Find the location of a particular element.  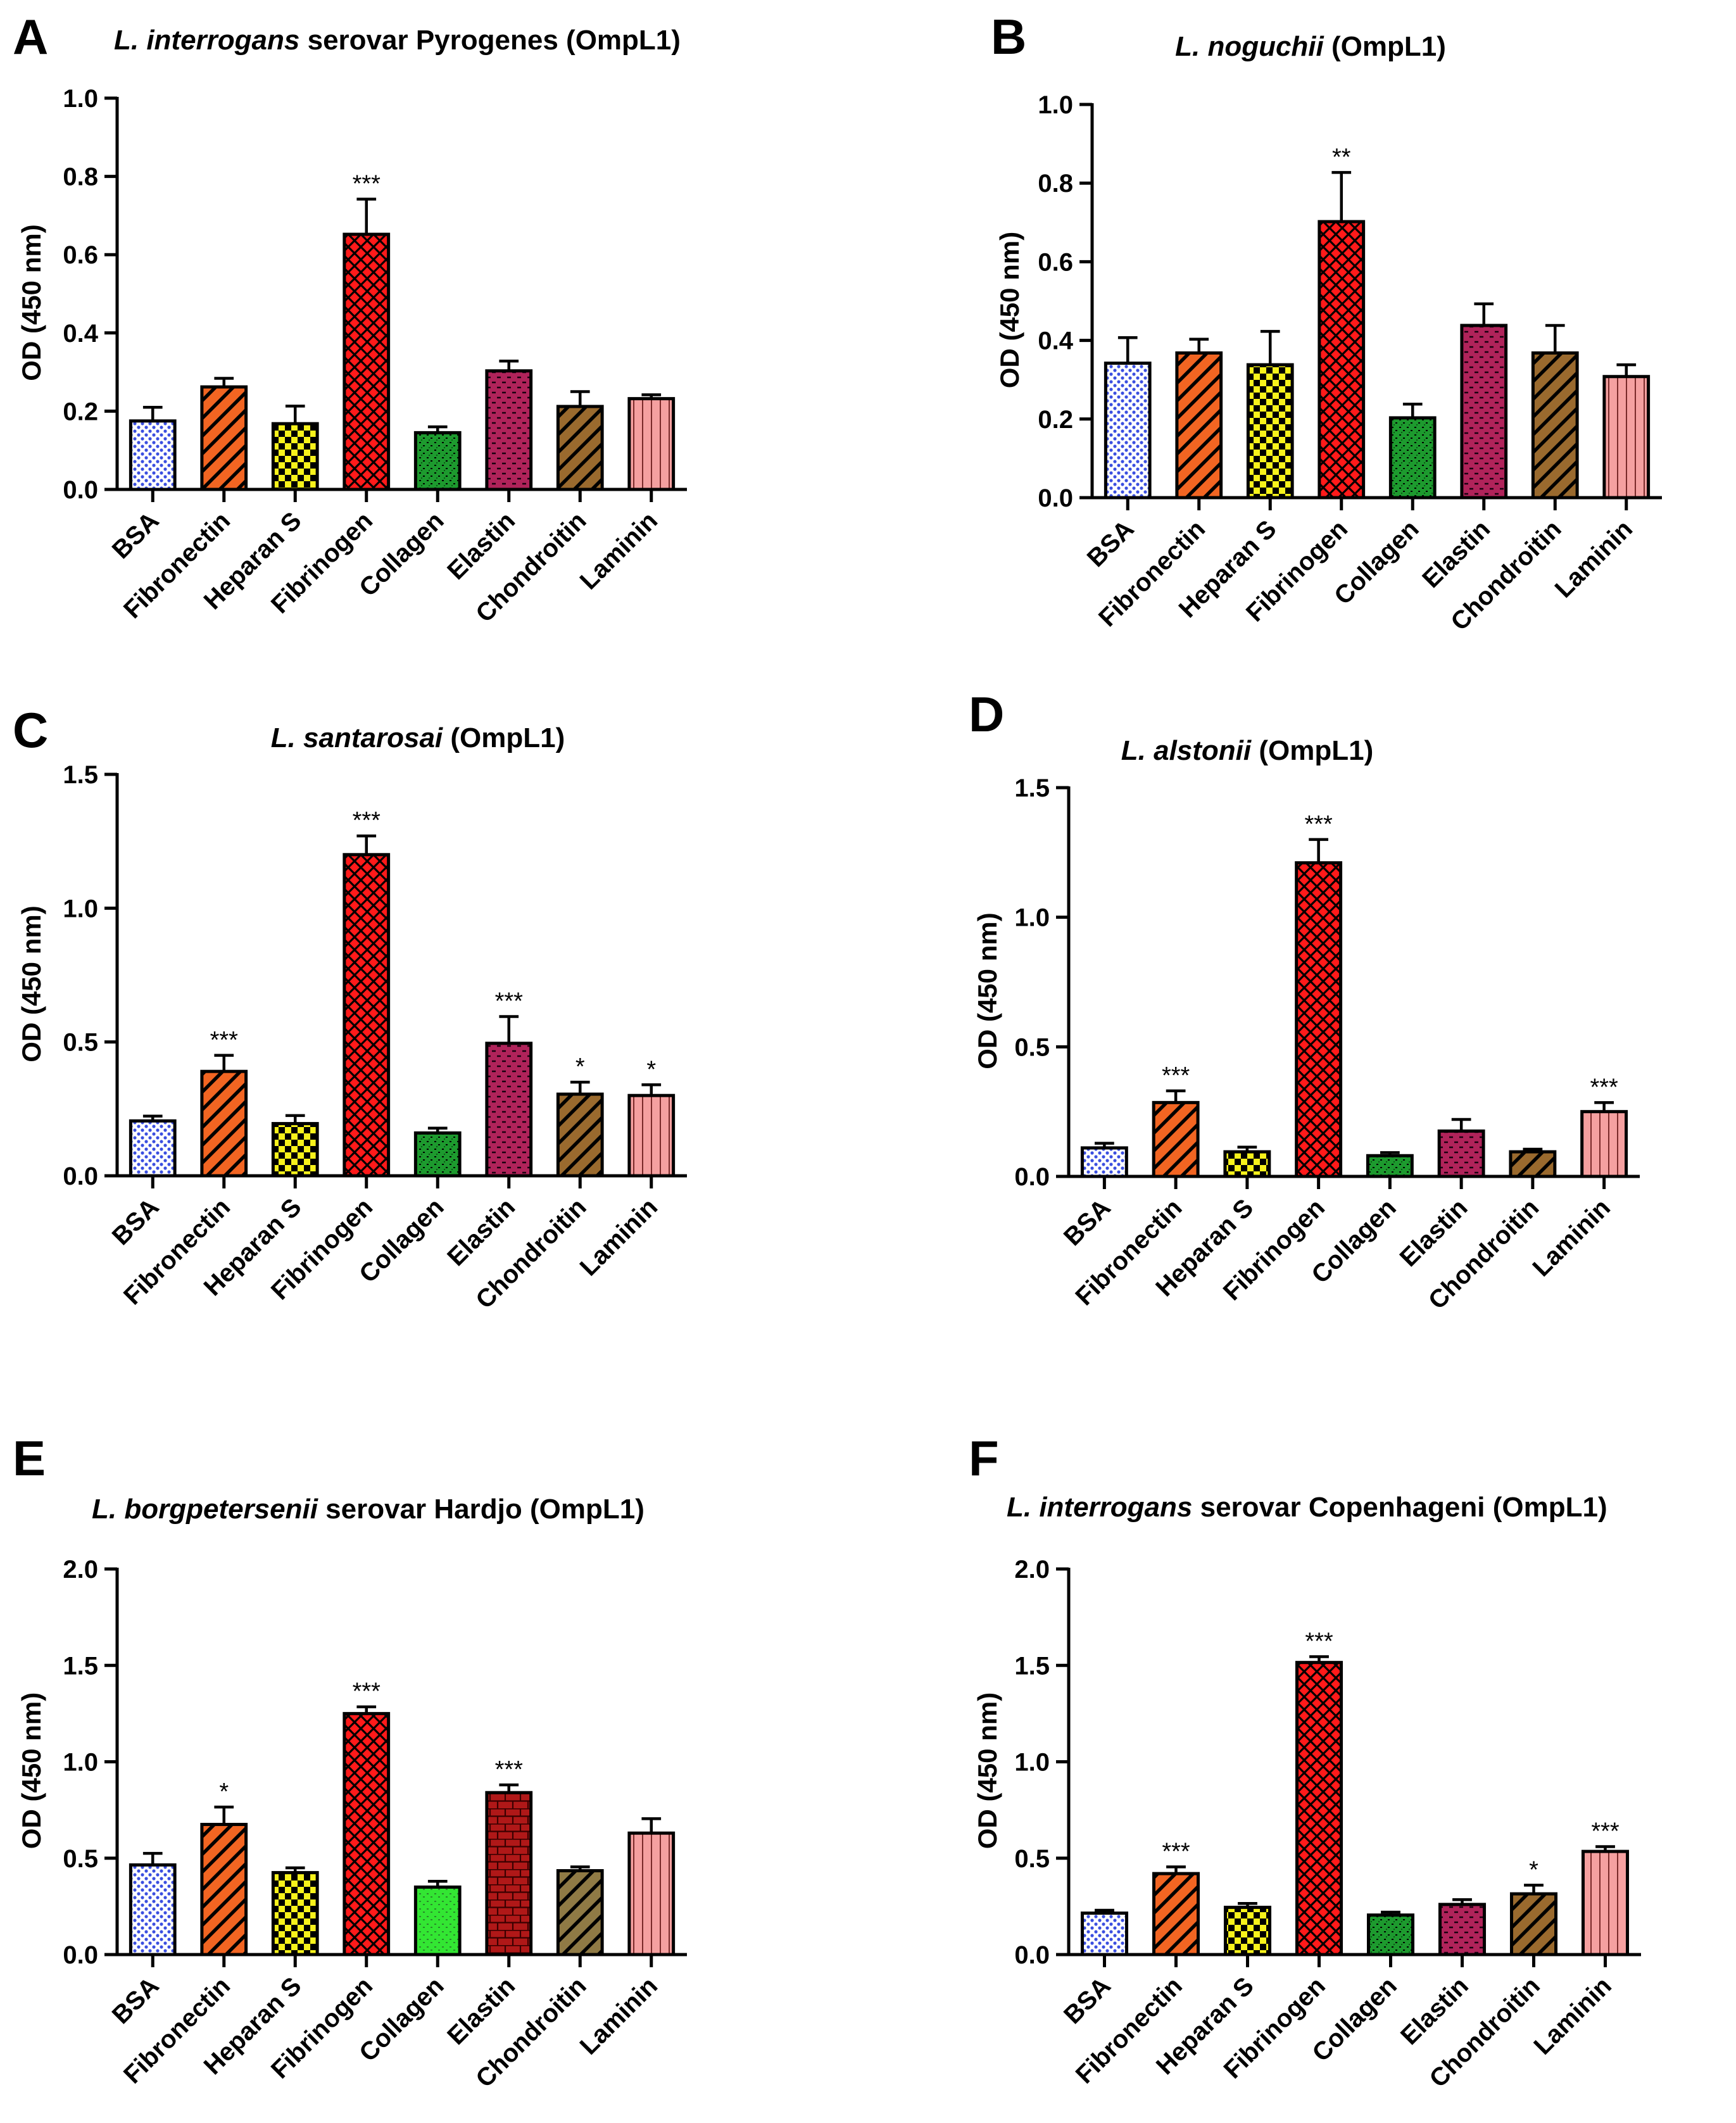

chart-title-species: L. alstonii is located at coordinates (1186, 750).